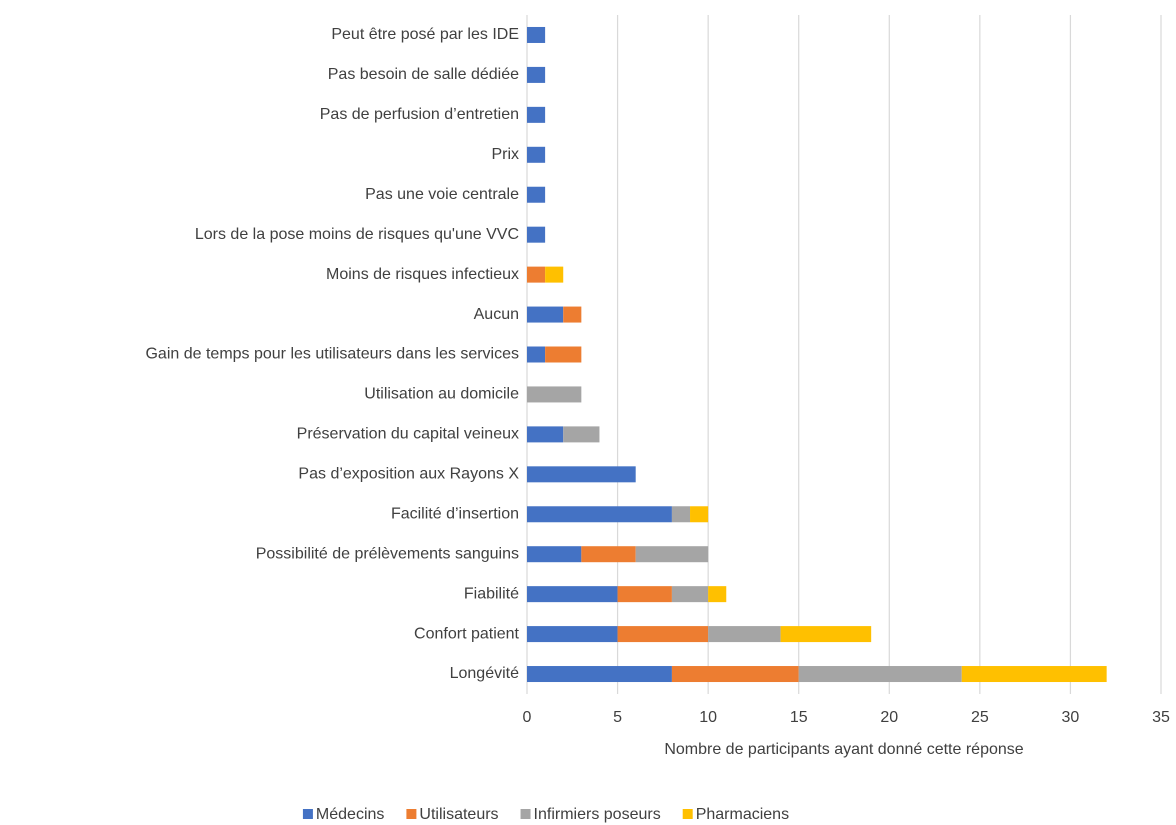  Describe the element at coordinates (423, 74) in the screenshot. I see `y-tick-label: Pas besoin de salle dédiée` at that location.